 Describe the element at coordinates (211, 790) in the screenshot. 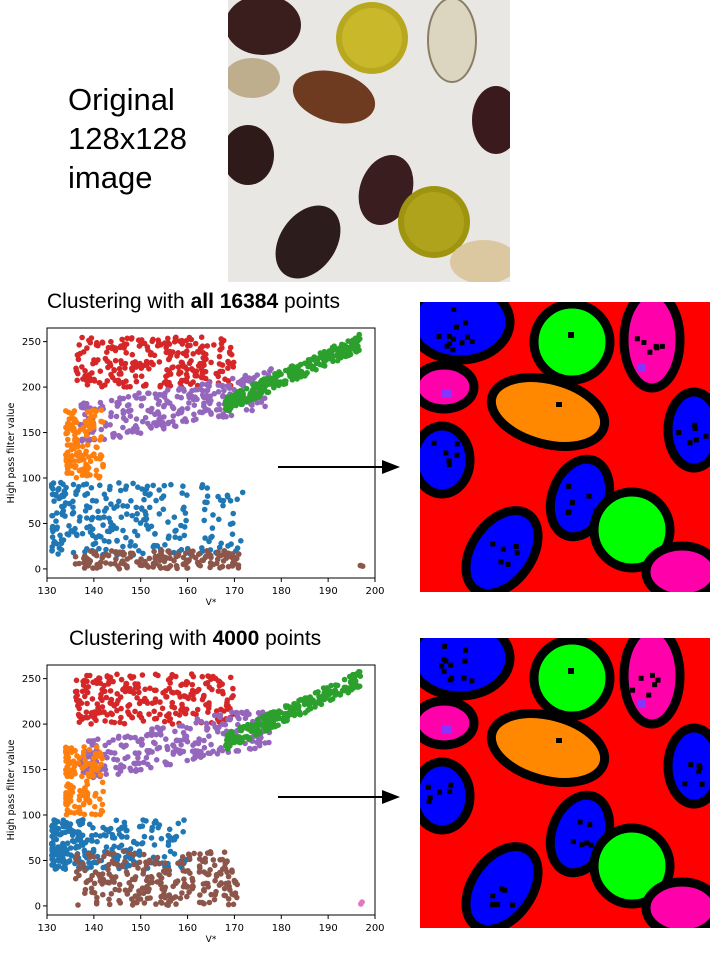

I see `plot-frame` at that location.